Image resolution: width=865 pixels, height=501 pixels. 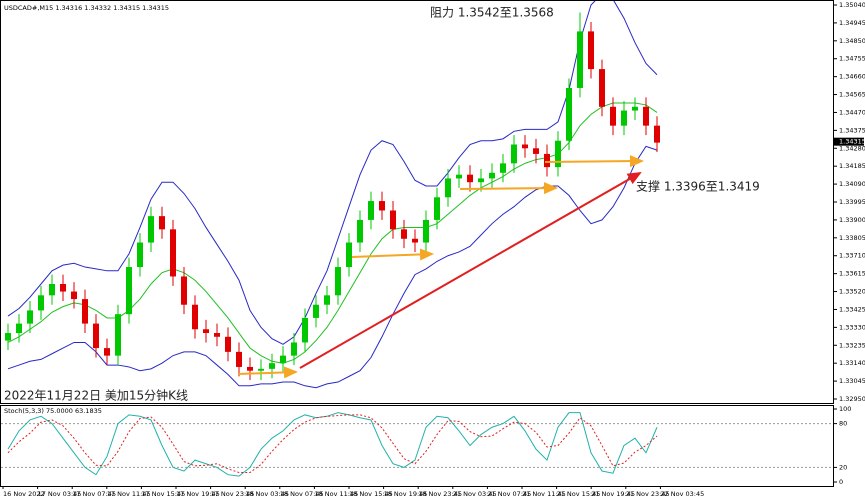 I want to click on y-tick-label: 1.34945, so click(x=852, y=23).